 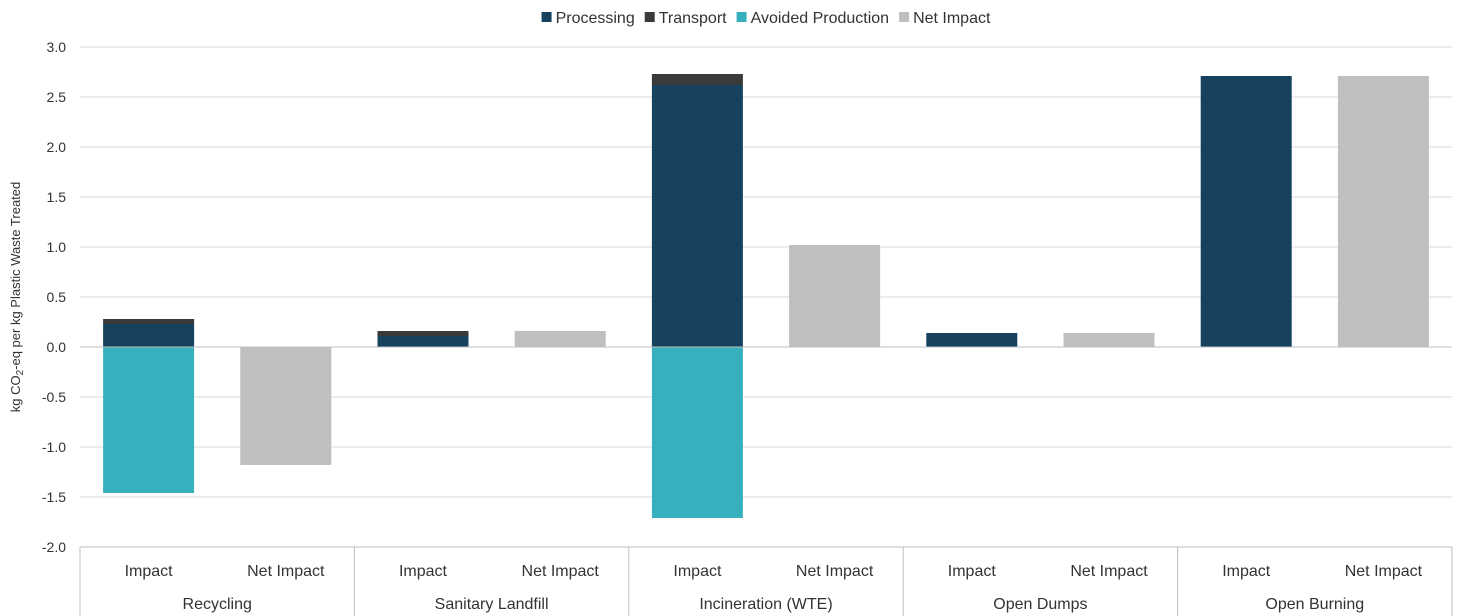 What do you see at coordinates (904, 17) in the screenshot?
I see `legend-swatch-net-impact` at bounding box center [904, 17].